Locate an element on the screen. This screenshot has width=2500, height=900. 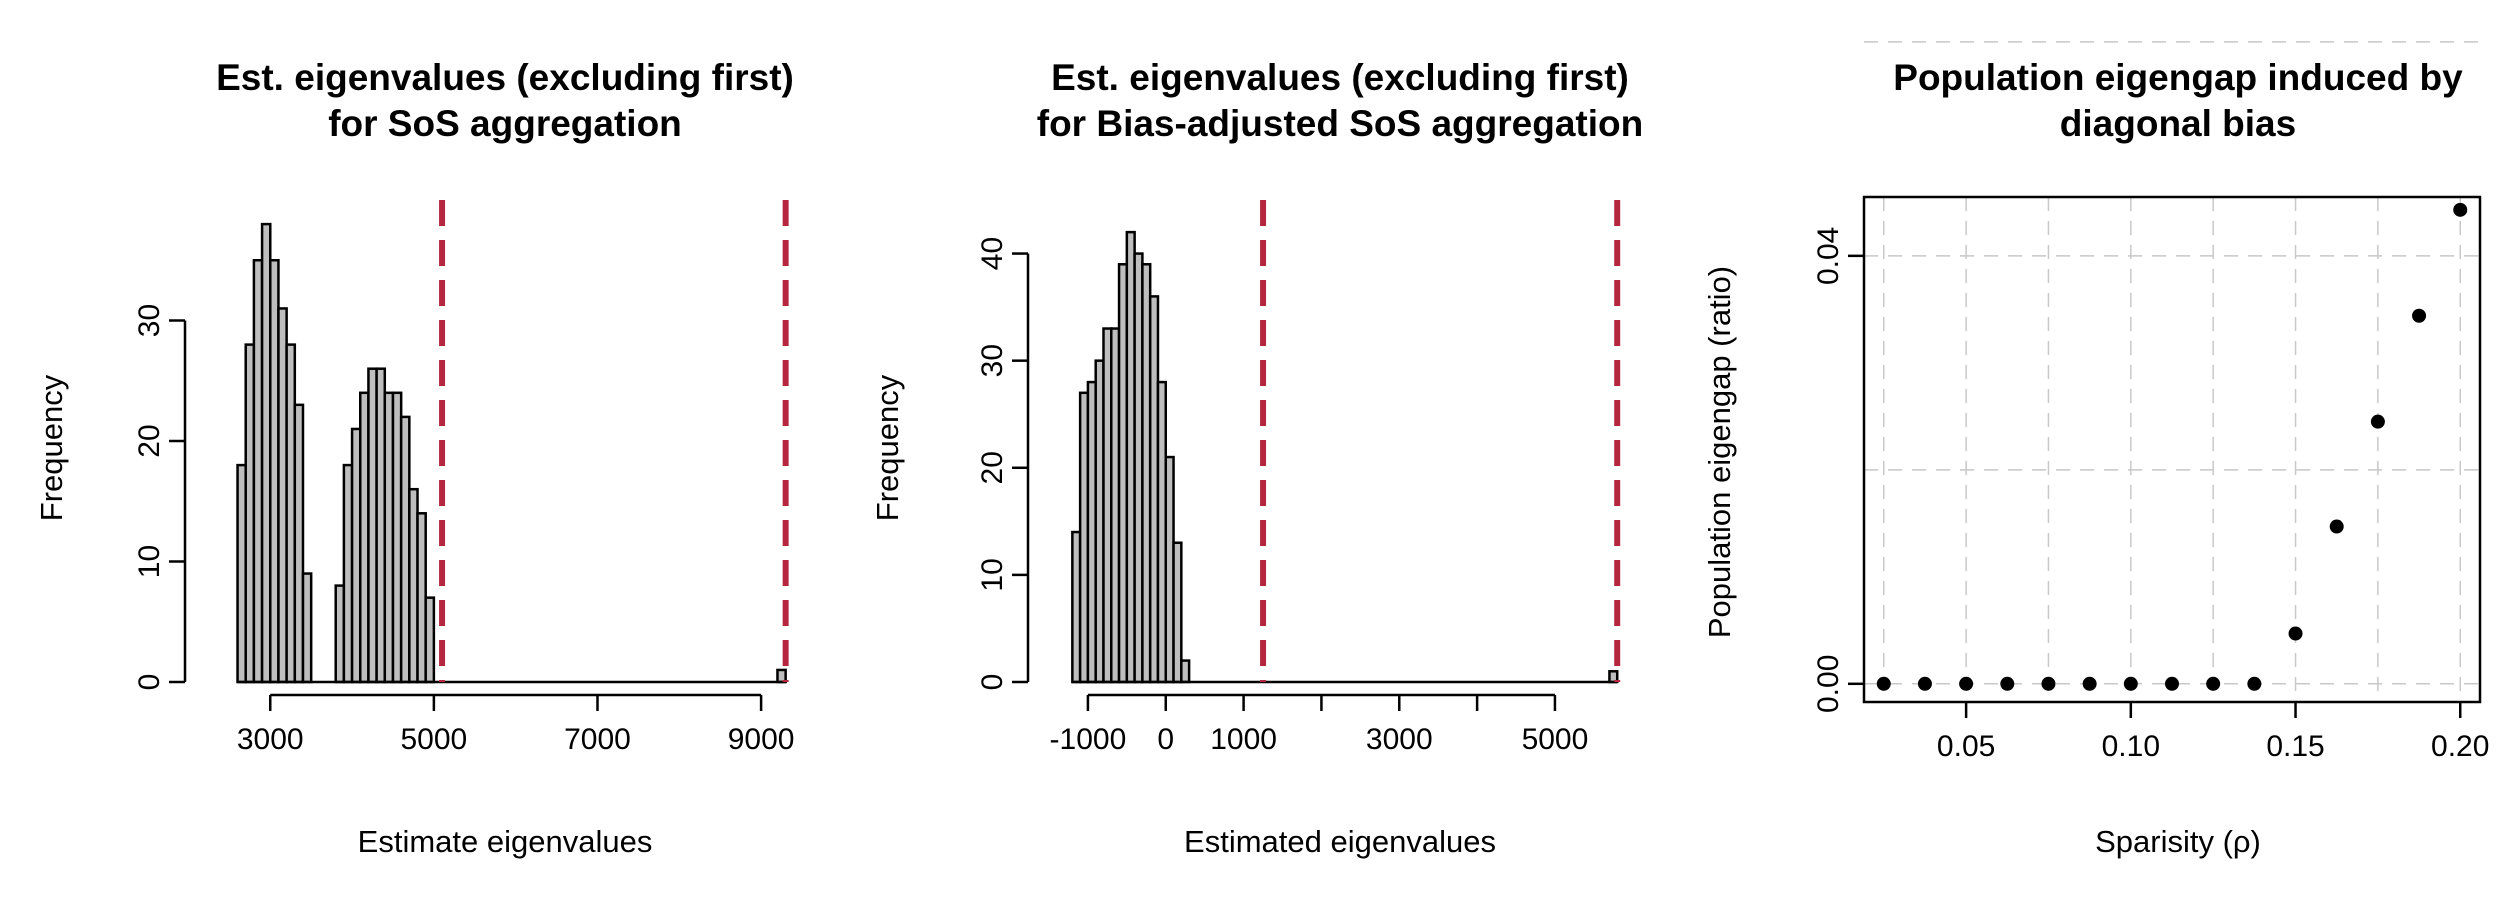
x-tick-label: 0.10 is located at coordinates (2131, 746).